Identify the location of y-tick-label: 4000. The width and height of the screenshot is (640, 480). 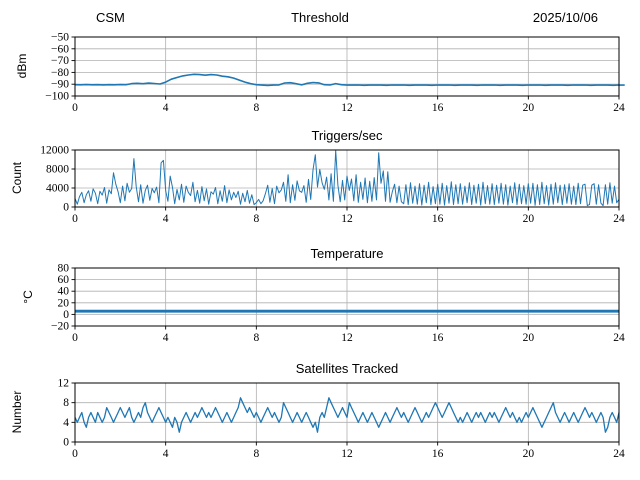
(57, 189).